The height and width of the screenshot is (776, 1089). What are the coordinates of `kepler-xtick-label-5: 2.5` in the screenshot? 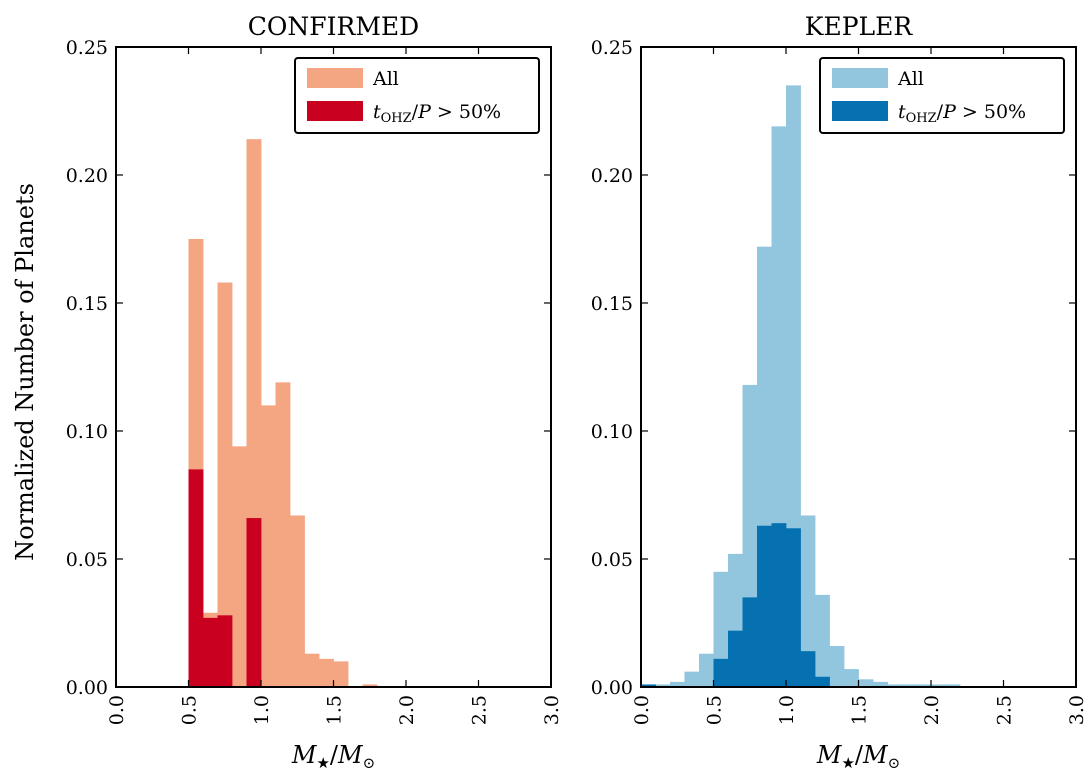 It's located at (1005, 710).